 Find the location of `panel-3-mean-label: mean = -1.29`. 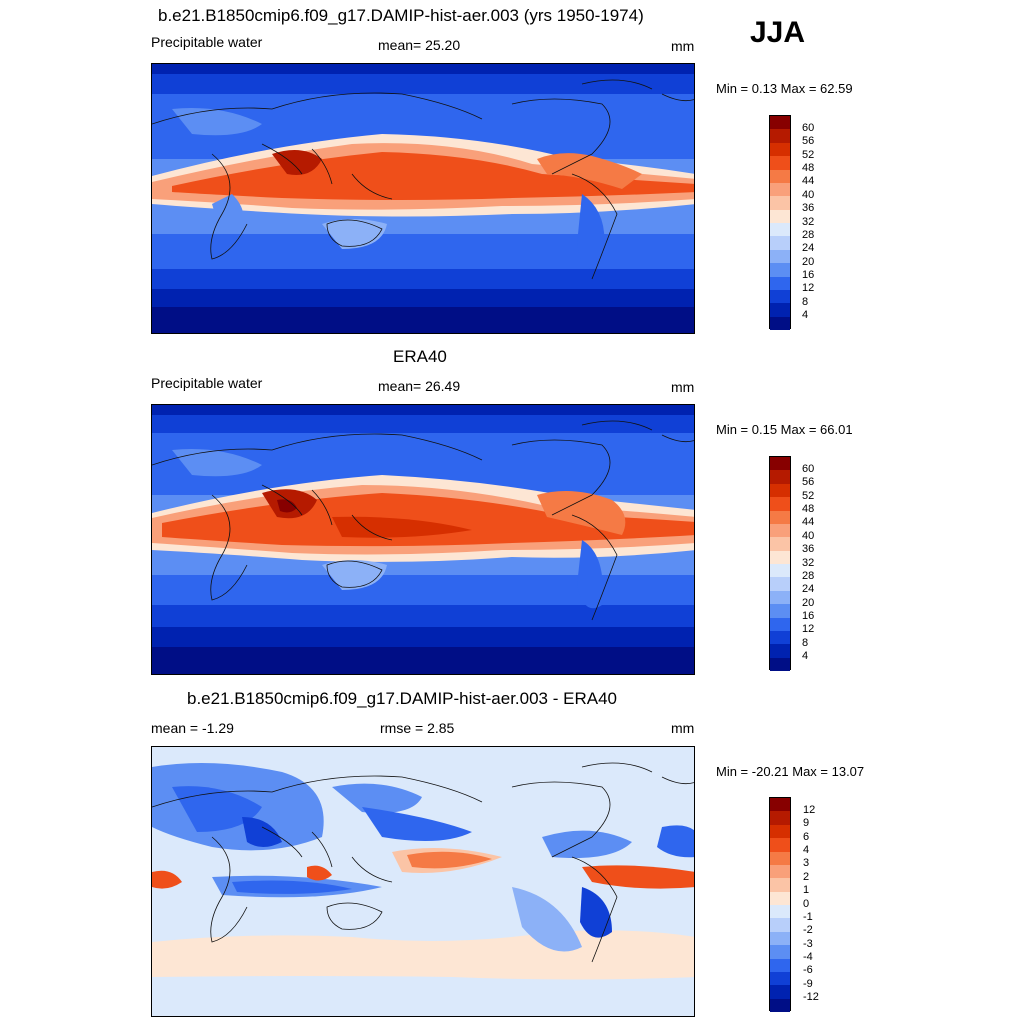

panel-3-mean-label: mean = -1.29 is located at coordinates (192, 728).